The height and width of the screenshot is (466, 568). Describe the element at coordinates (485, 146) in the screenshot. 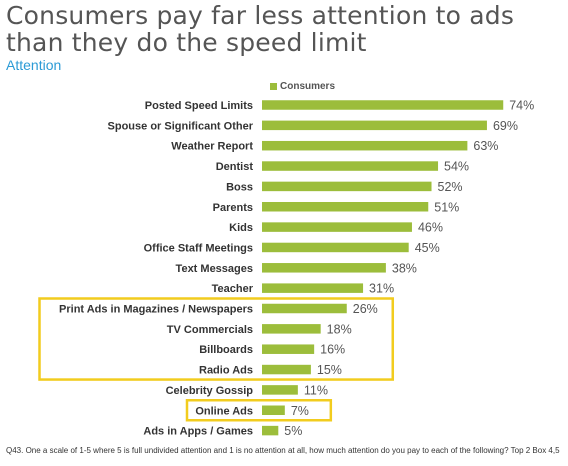

I see `value-label: 63%` at that location.